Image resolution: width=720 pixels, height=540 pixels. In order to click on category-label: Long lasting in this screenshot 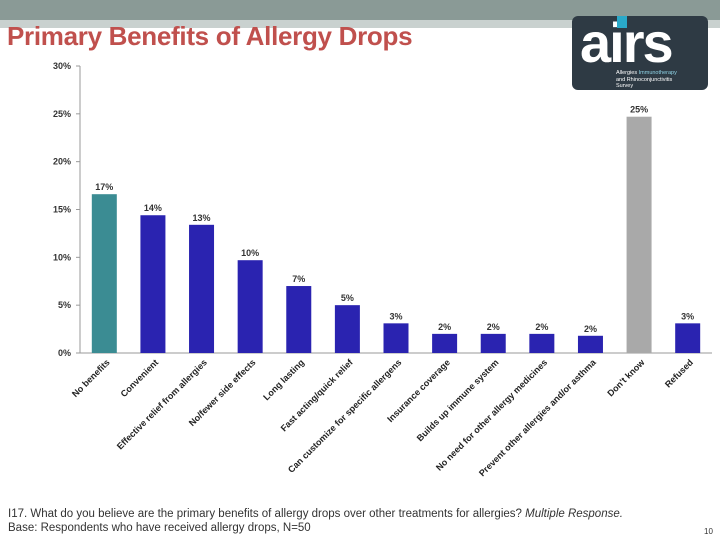, I will do `click(283, 379)`.